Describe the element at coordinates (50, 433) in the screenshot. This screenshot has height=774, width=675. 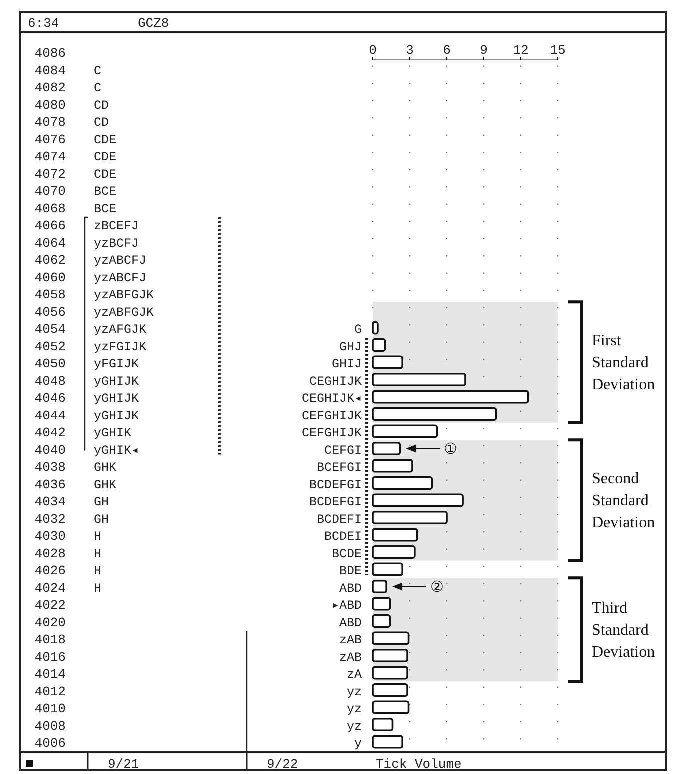
I see `y-tick-label: 4042` at that location.